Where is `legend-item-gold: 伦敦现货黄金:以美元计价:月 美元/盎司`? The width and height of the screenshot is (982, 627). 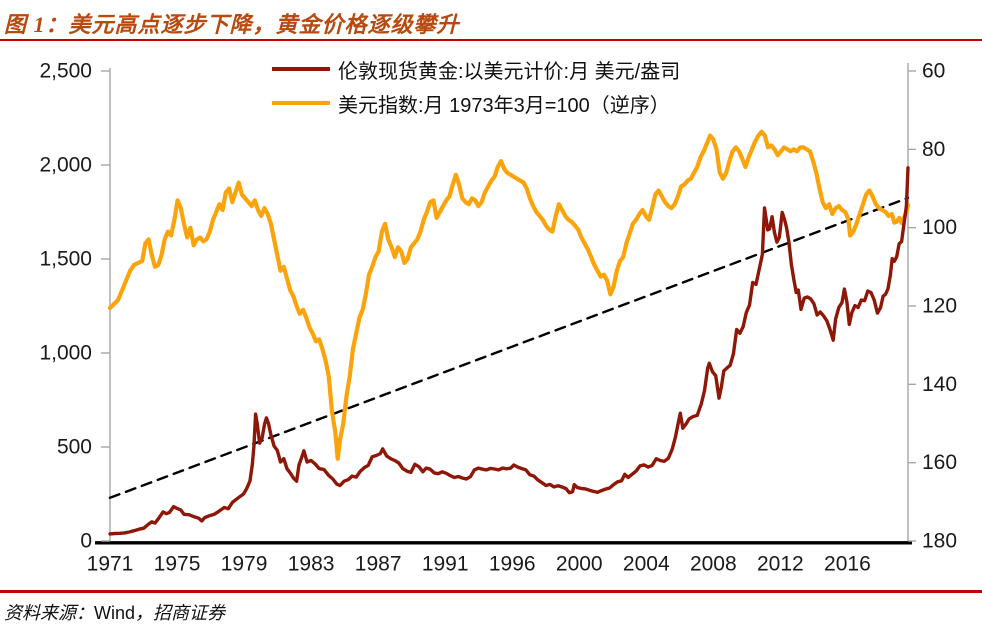 legend-item-gold: 伦敦现货黄金:以美元计价:月 美元/盎司 is located at coordinates (476, 69).